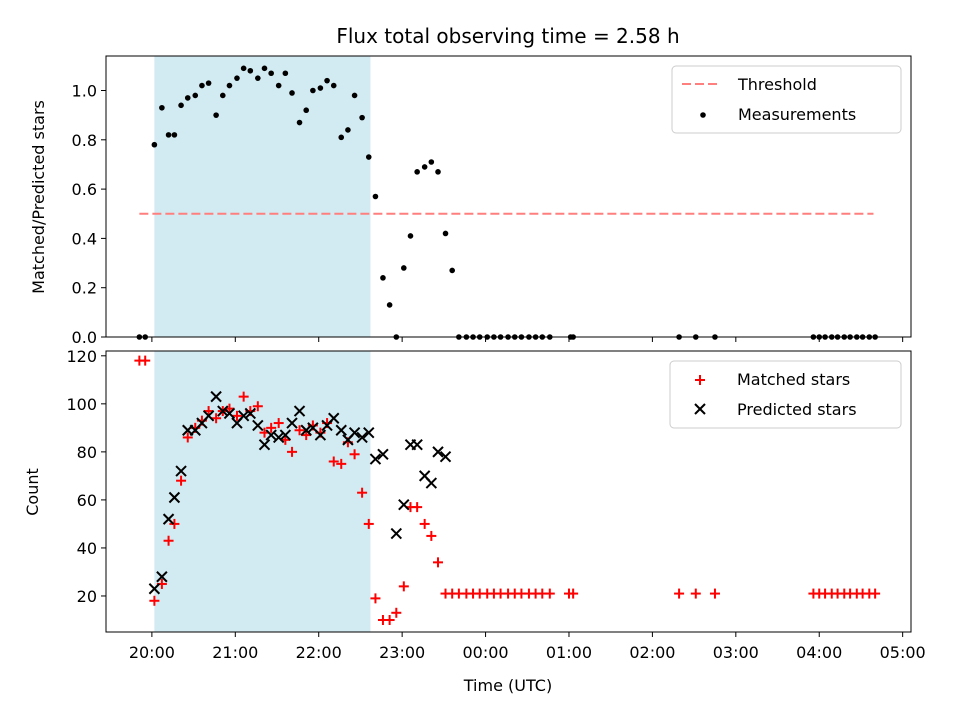 This screenshot has height=720, width=960. What do you see at coordinates (569, 652) in the screenshot?
I see `x-tick-label: 01:00` at bounding box center [569, 652].